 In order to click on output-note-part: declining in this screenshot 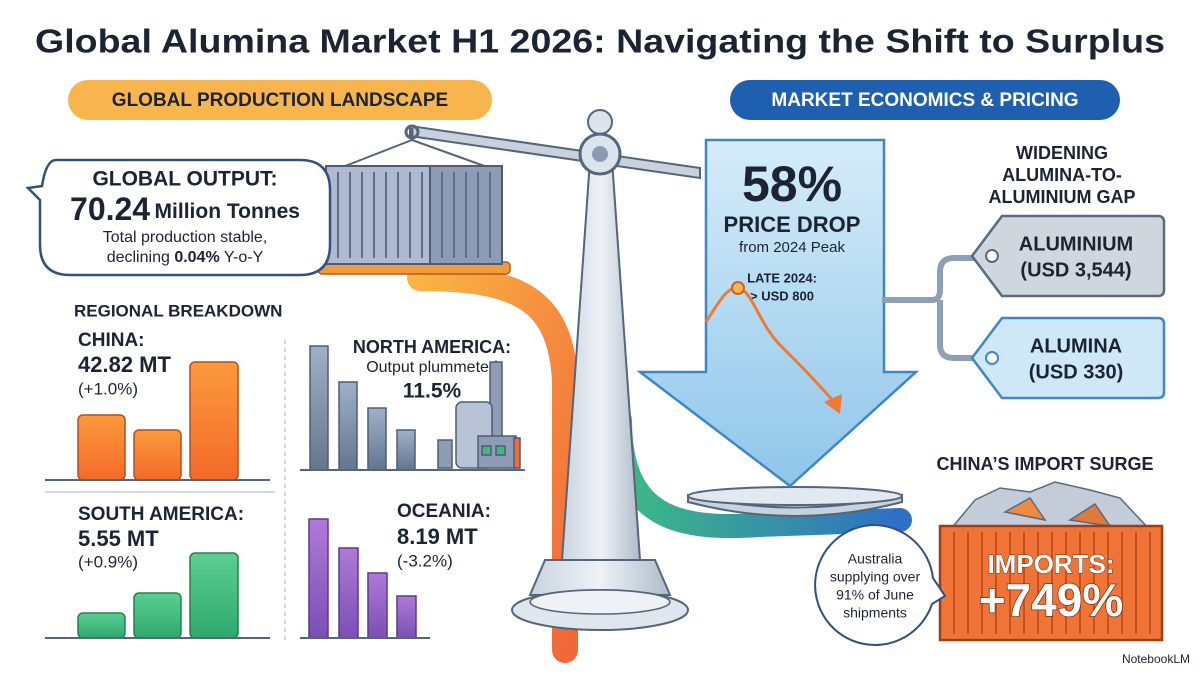, I will do `click(138, 257)`.